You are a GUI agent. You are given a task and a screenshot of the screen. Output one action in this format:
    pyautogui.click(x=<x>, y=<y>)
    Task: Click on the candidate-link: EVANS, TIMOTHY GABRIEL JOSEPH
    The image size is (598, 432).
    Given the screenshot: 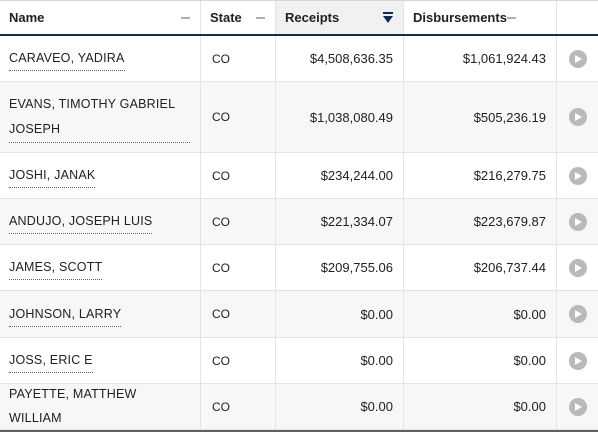 What is the action you would take?
    pyautogui.click(x=99, y=117)
    